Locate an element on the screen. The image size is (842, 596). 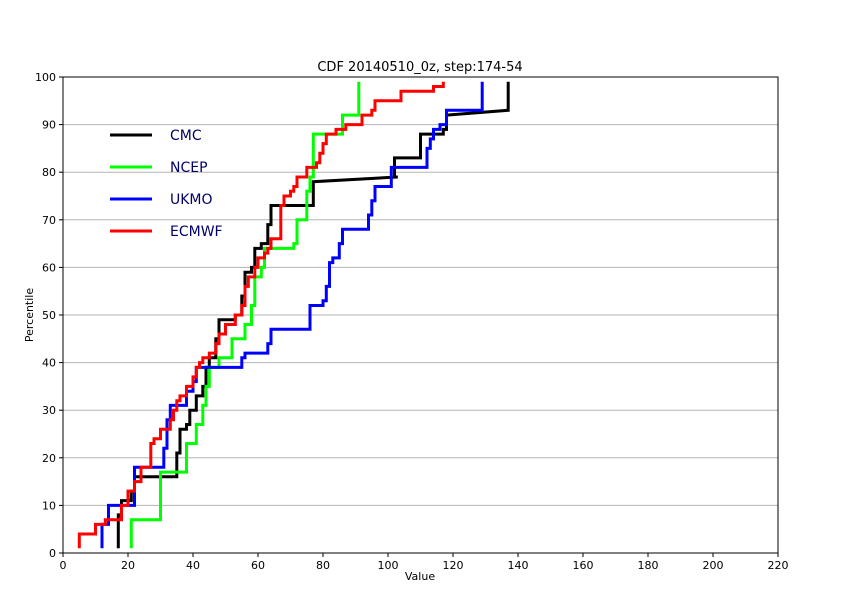
x-tick-label: 40 is located at coordinates (193, 565).